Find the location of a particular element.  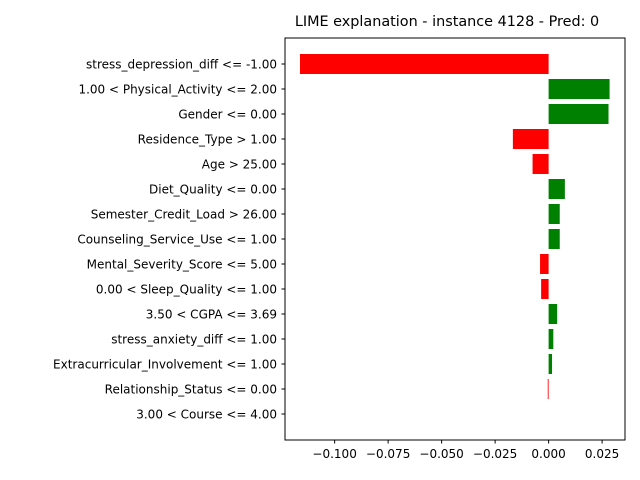

y-tick-label-6: Semester_Credit_Load > 26.00 is located at coordinates (184, 215).